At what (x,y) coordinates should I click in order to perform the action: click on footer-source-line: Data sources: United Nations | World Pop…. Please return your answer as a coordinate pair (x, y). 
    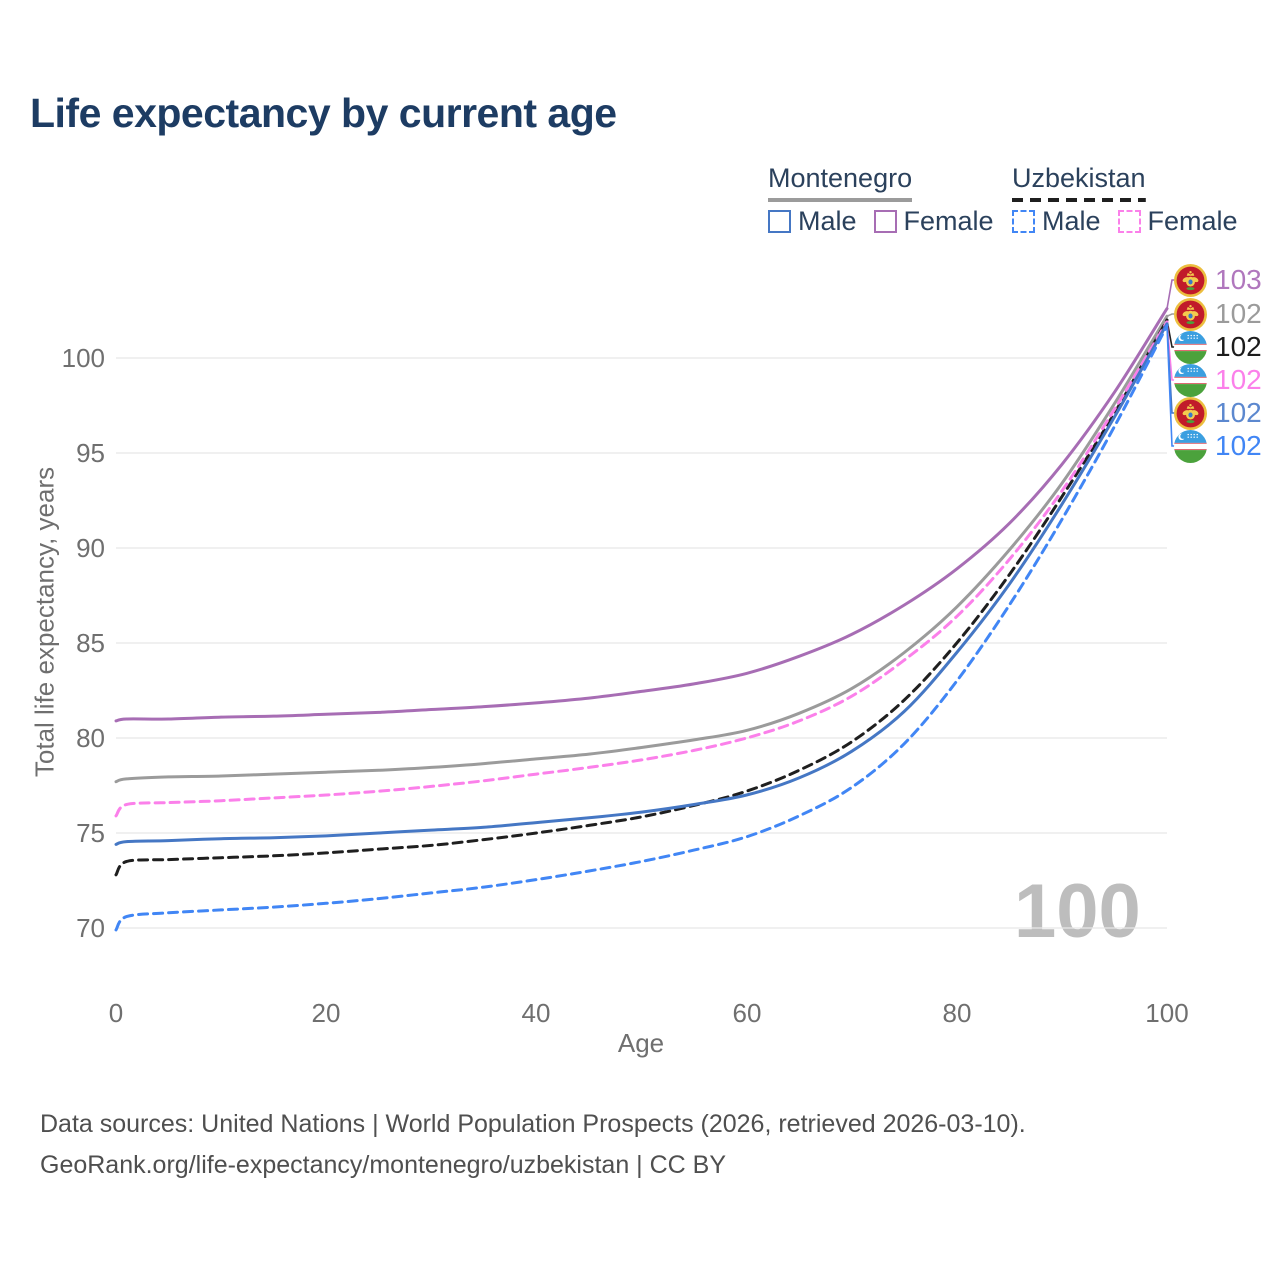
    Looking at the image, I should click on (533, 1124).